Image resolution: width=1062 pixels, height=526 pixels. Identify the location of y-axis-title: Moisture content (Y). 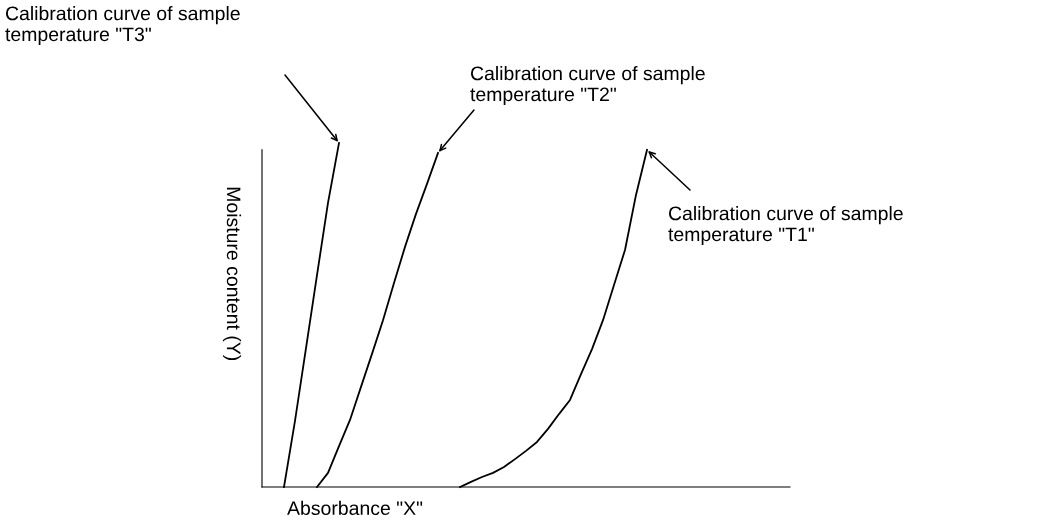
(232, 274).